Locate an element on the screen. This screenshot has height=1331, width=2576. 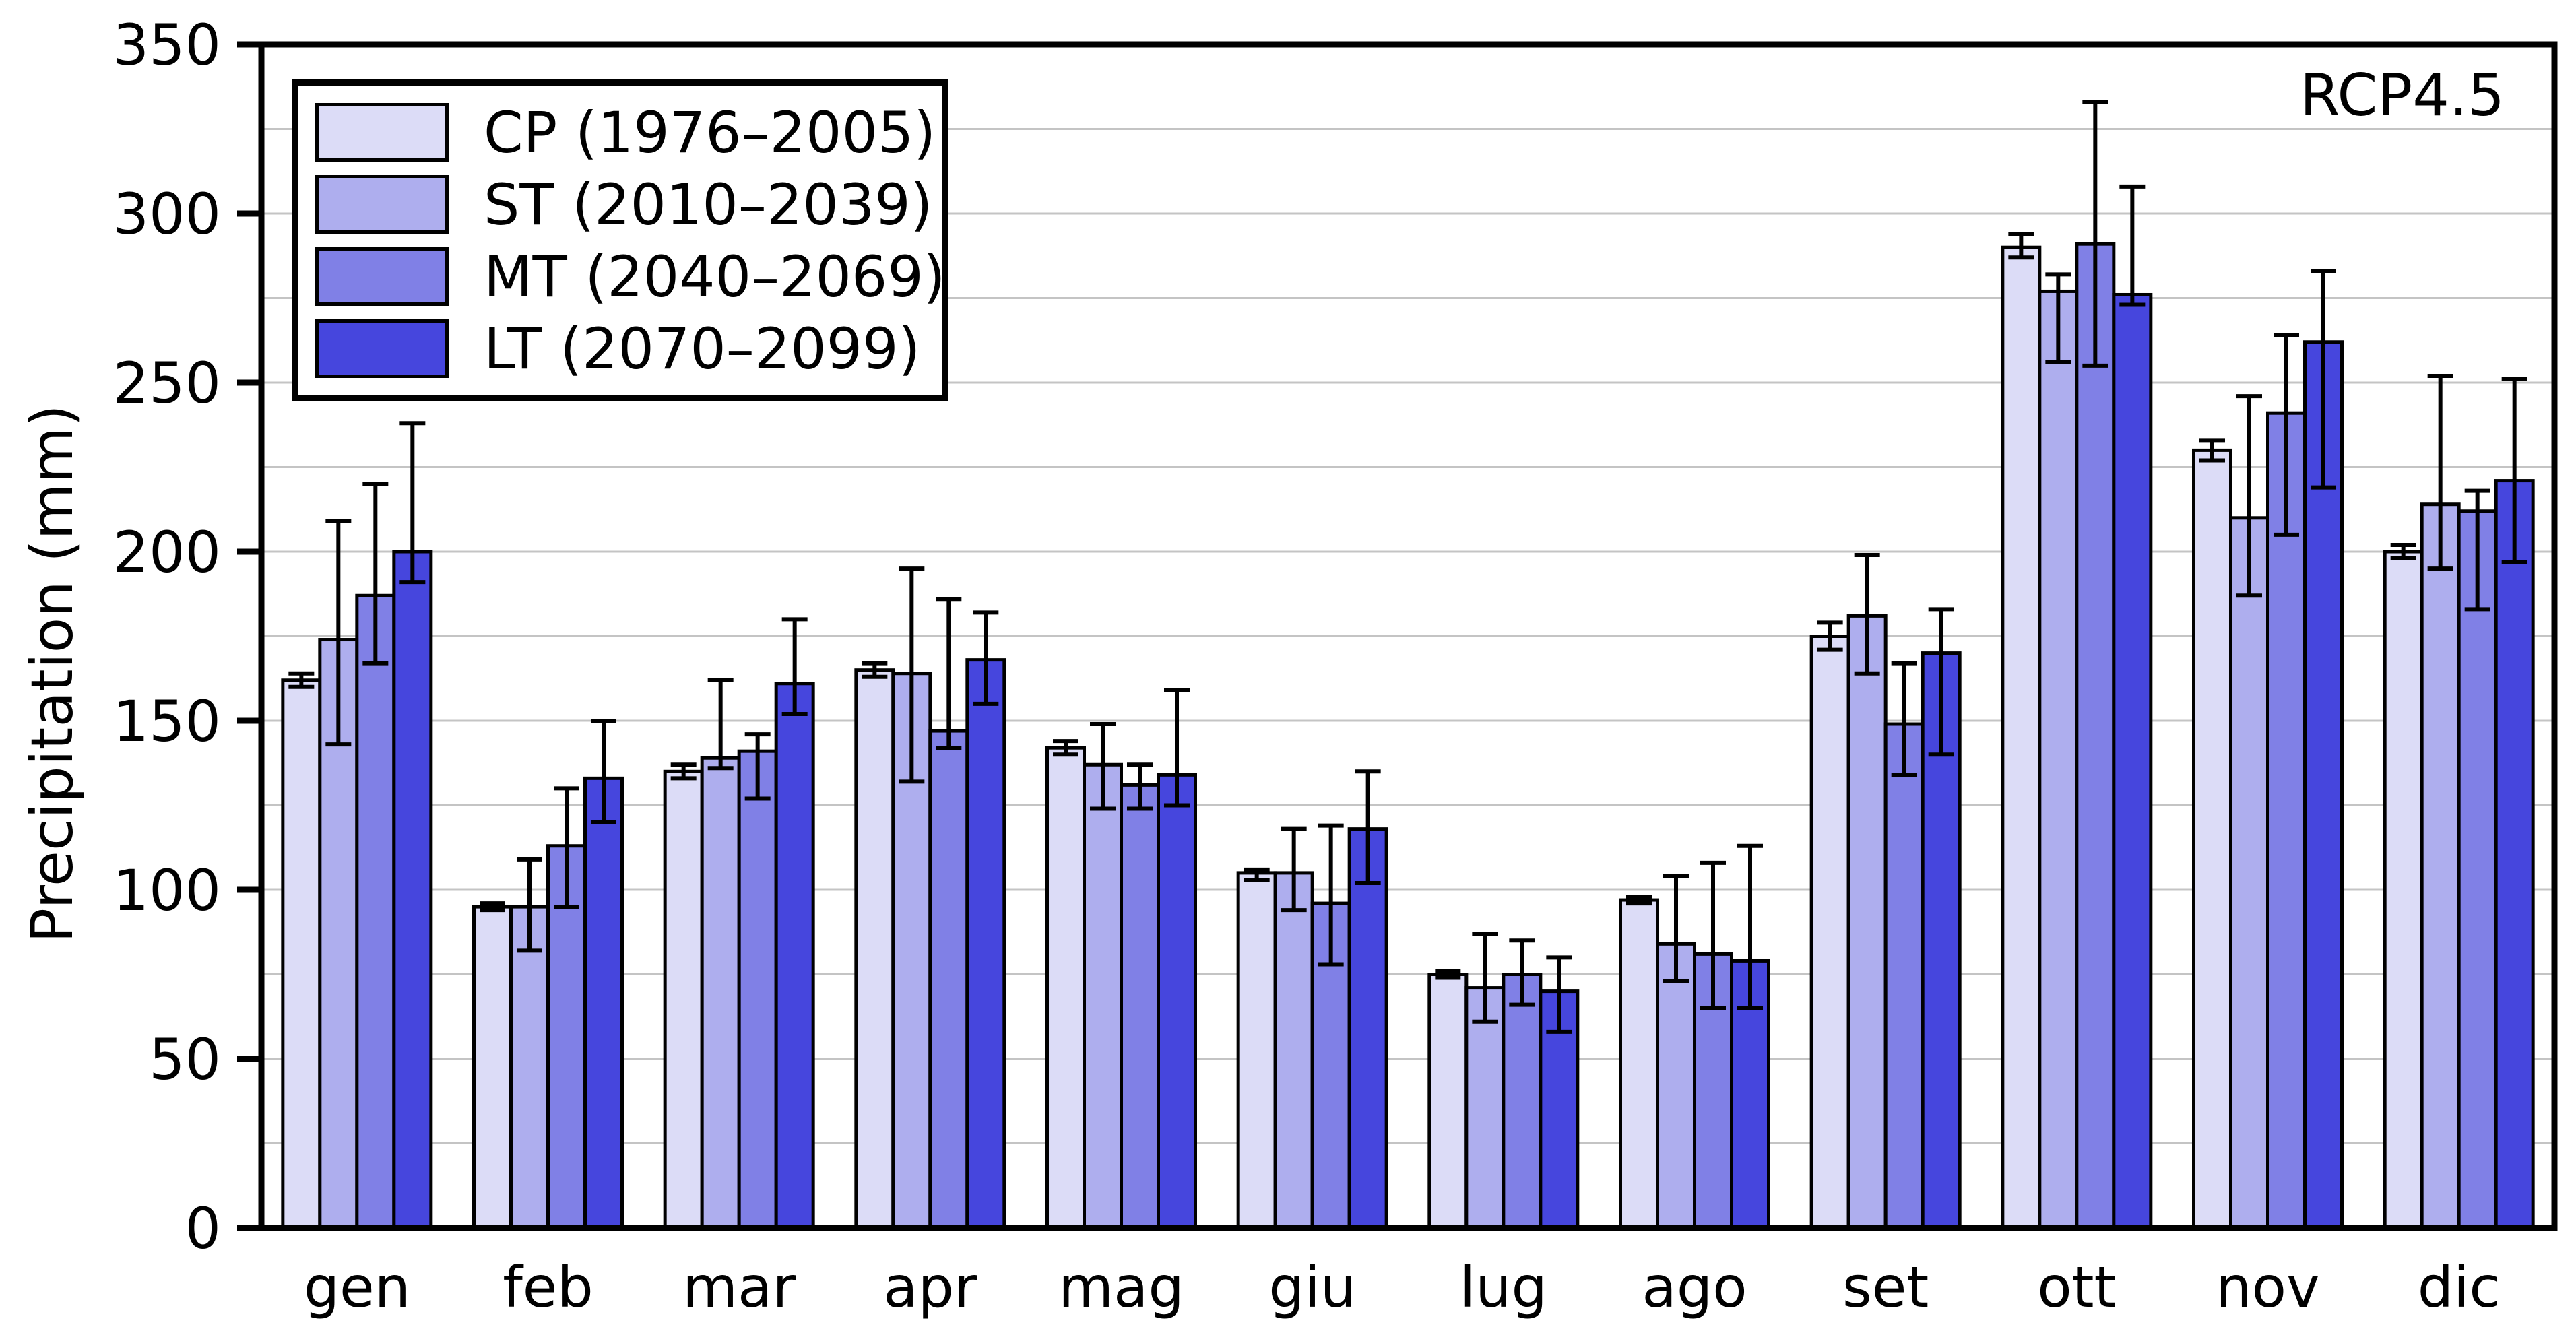
legend-item-mt: MT (2040–2069) is located at coordinates (631, 276).